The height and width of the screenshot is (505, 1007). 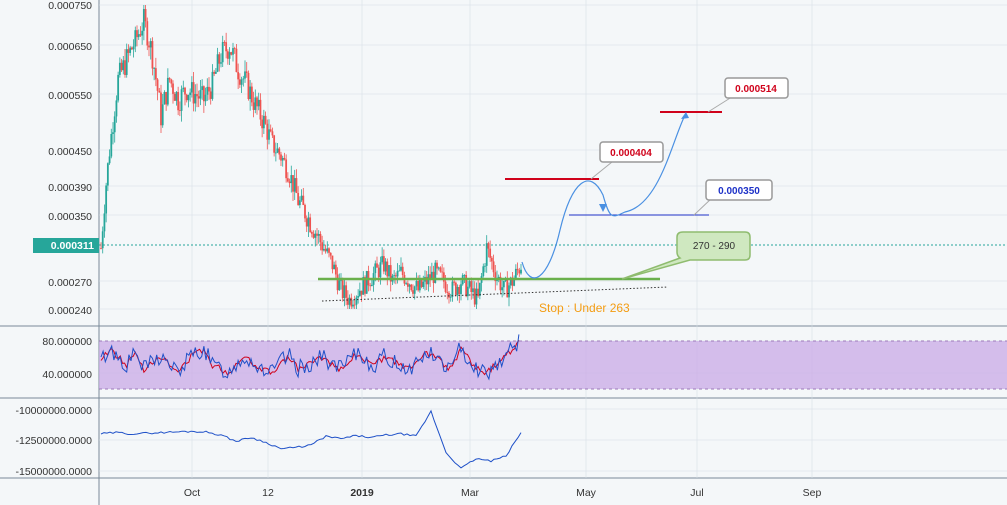 I want to click on x-tick: 2019, so click(x=362, y=493).